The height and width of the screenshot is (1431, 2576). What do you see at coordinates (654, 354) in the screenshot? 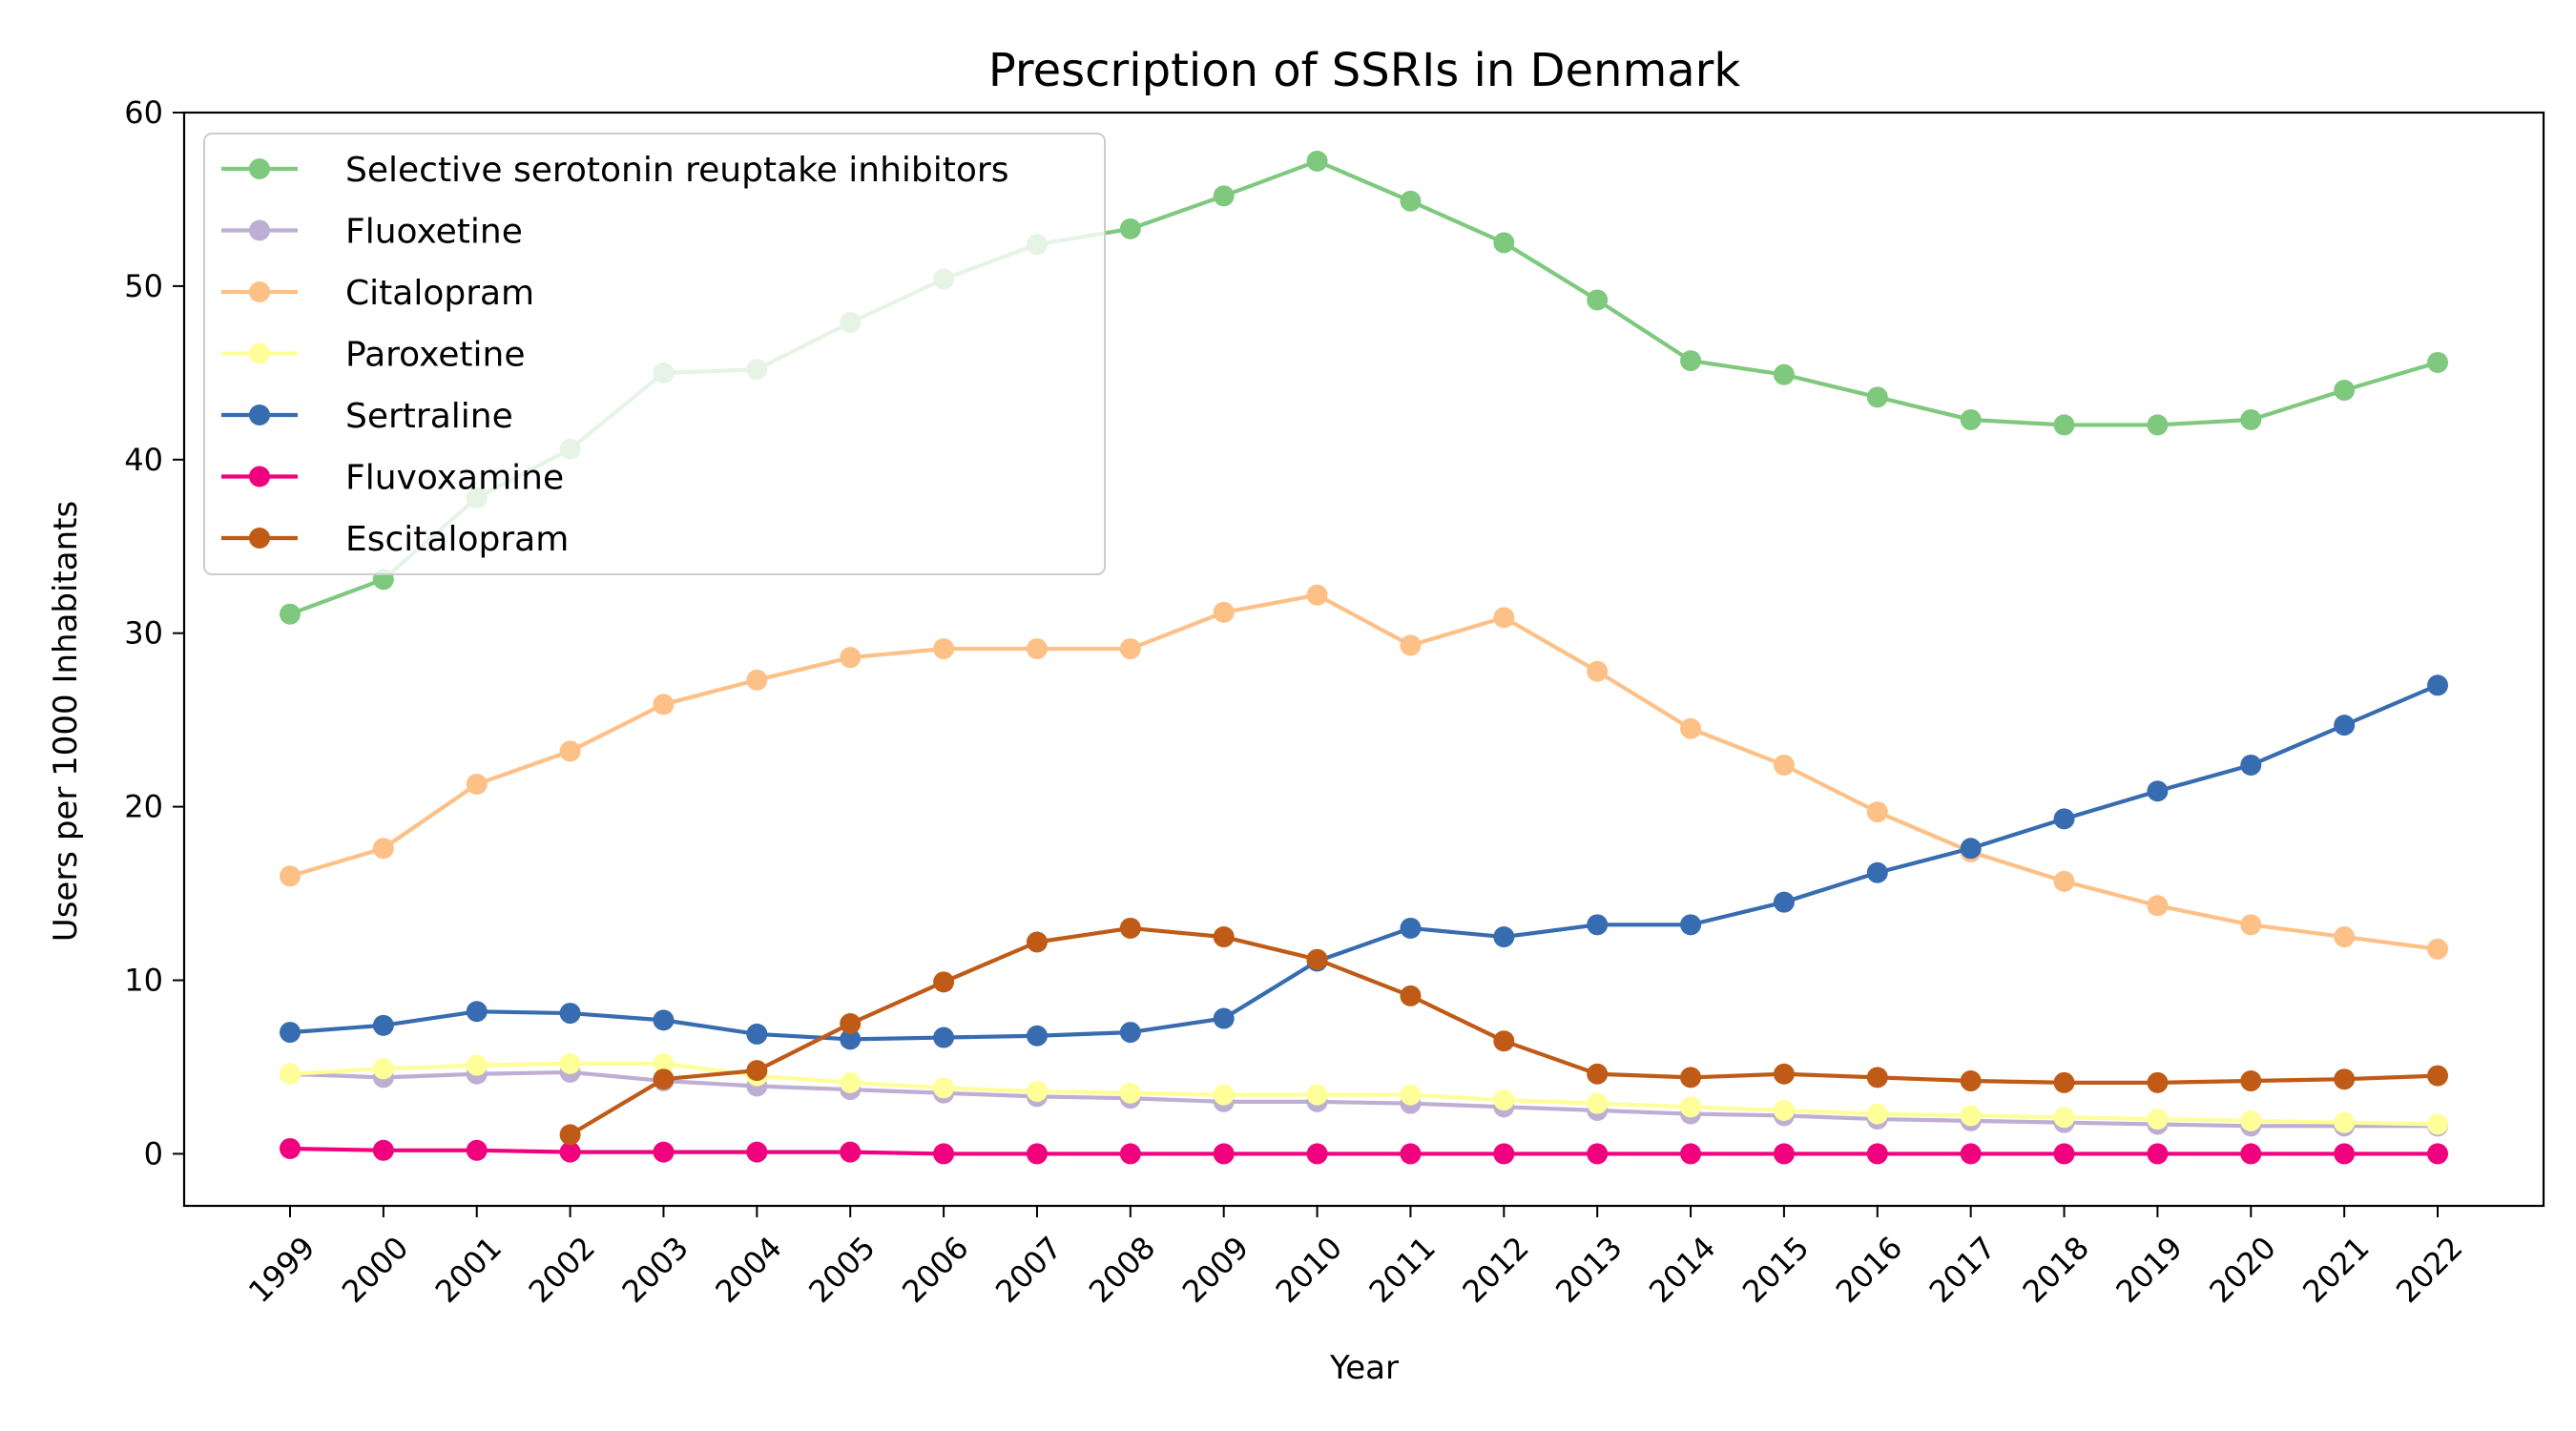
I see `legend-box` at bounding box center [654, 354].